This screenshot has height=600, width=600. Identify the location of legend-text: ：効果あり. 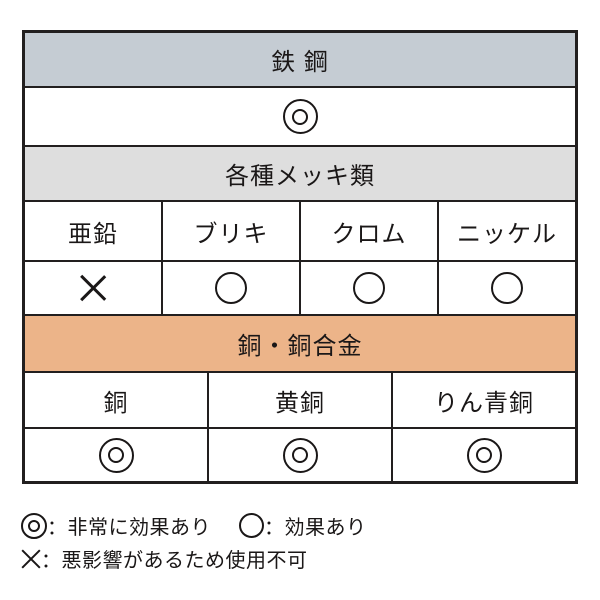
(315, 528).